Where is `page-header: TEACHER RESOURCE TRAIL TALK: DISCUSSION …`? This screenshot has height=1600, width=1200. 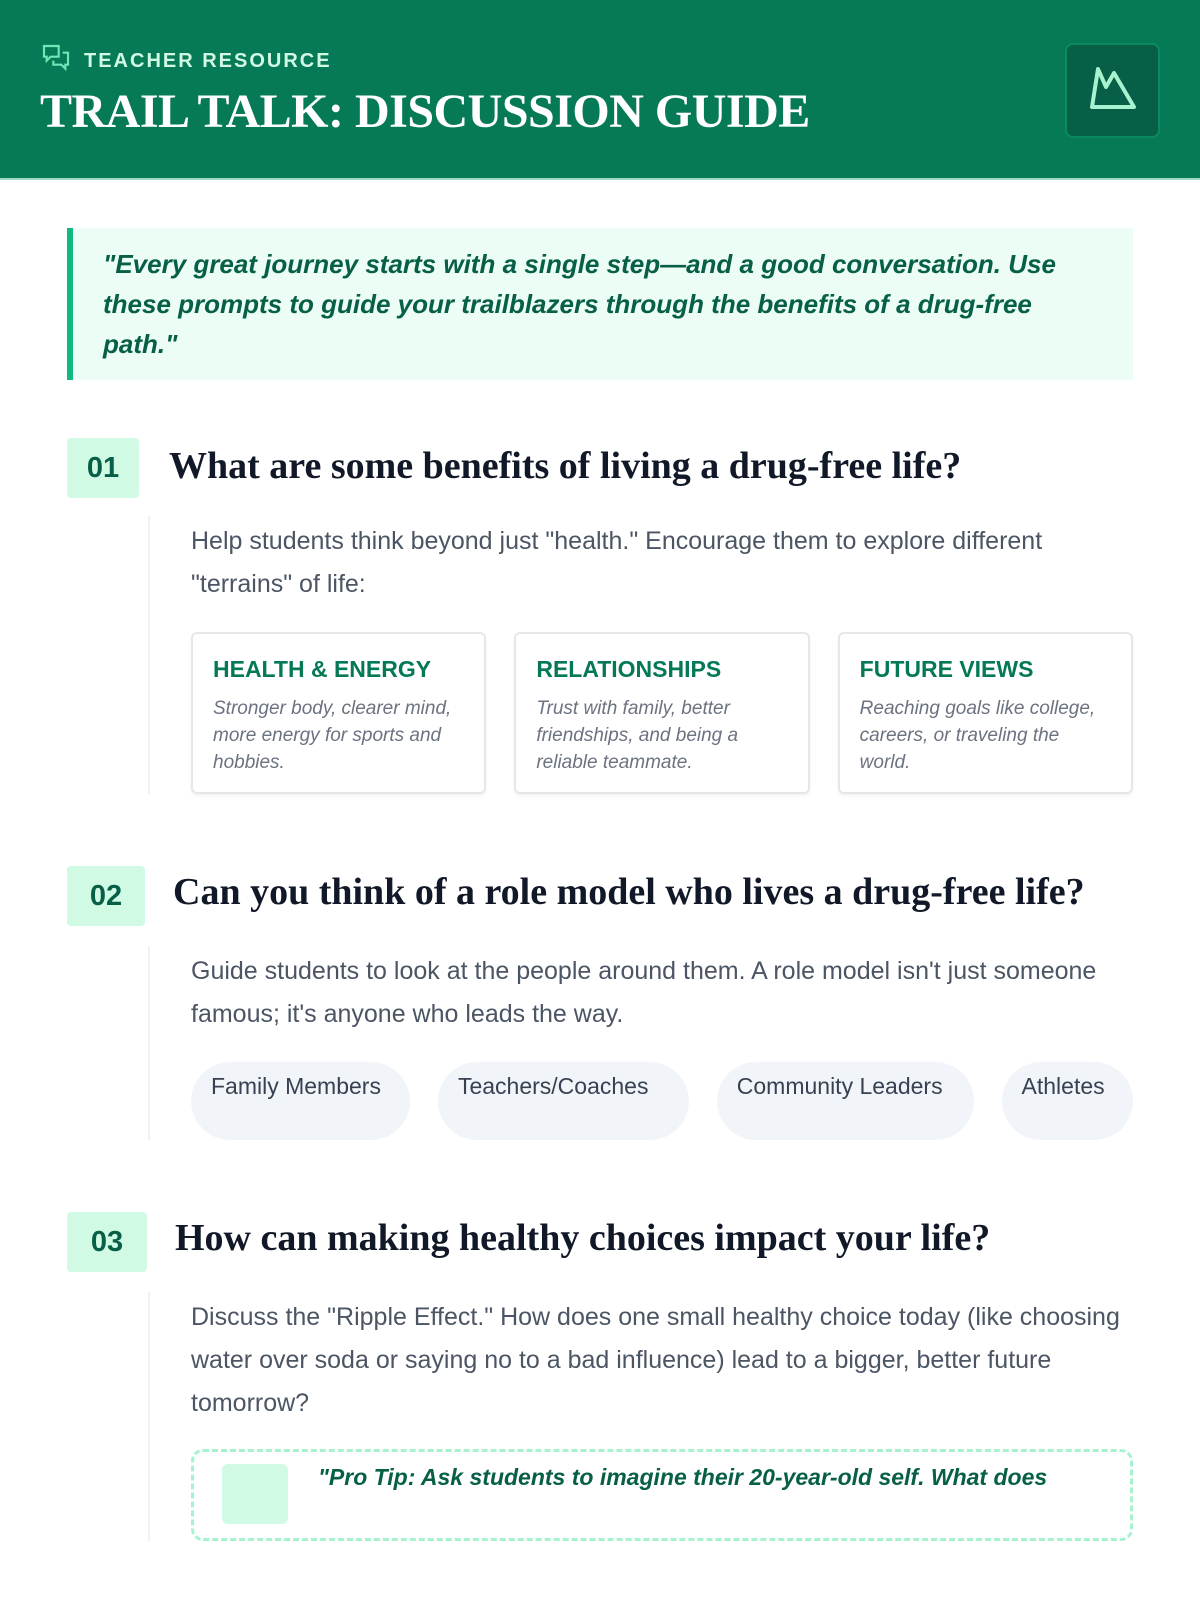
page-header: TEACHER RESOURCE TRAIL TALK: DISCUSSION … is located at coordinates (600, 90).